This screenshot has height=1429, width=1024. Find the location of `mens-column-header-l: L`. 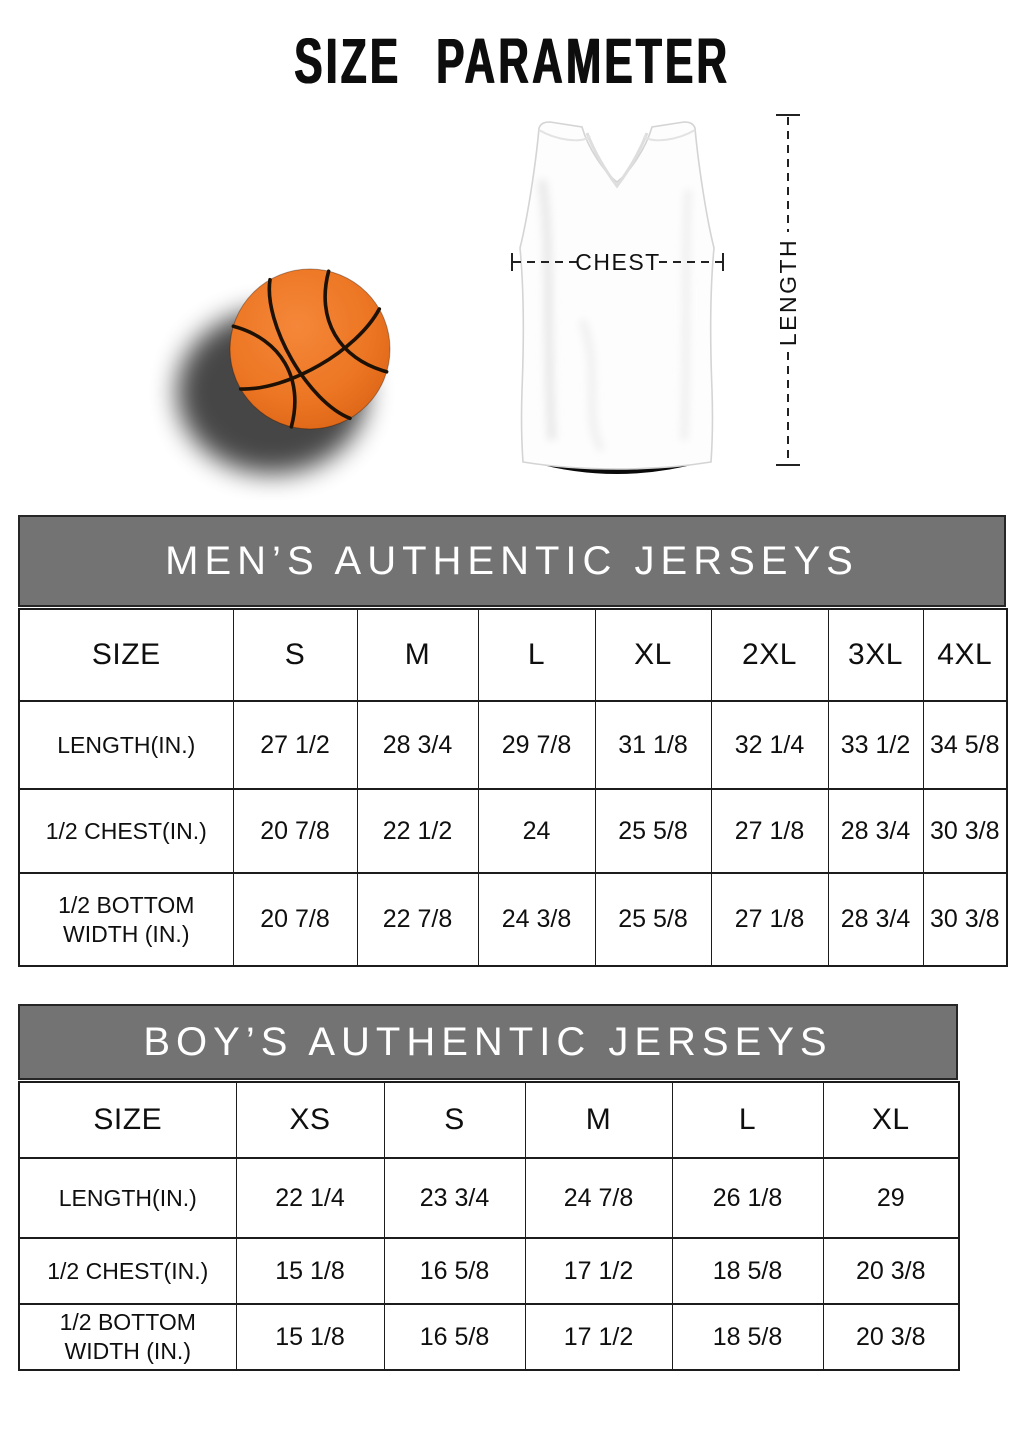

mens-column-header-l: L is located at coordinates (536, 655).